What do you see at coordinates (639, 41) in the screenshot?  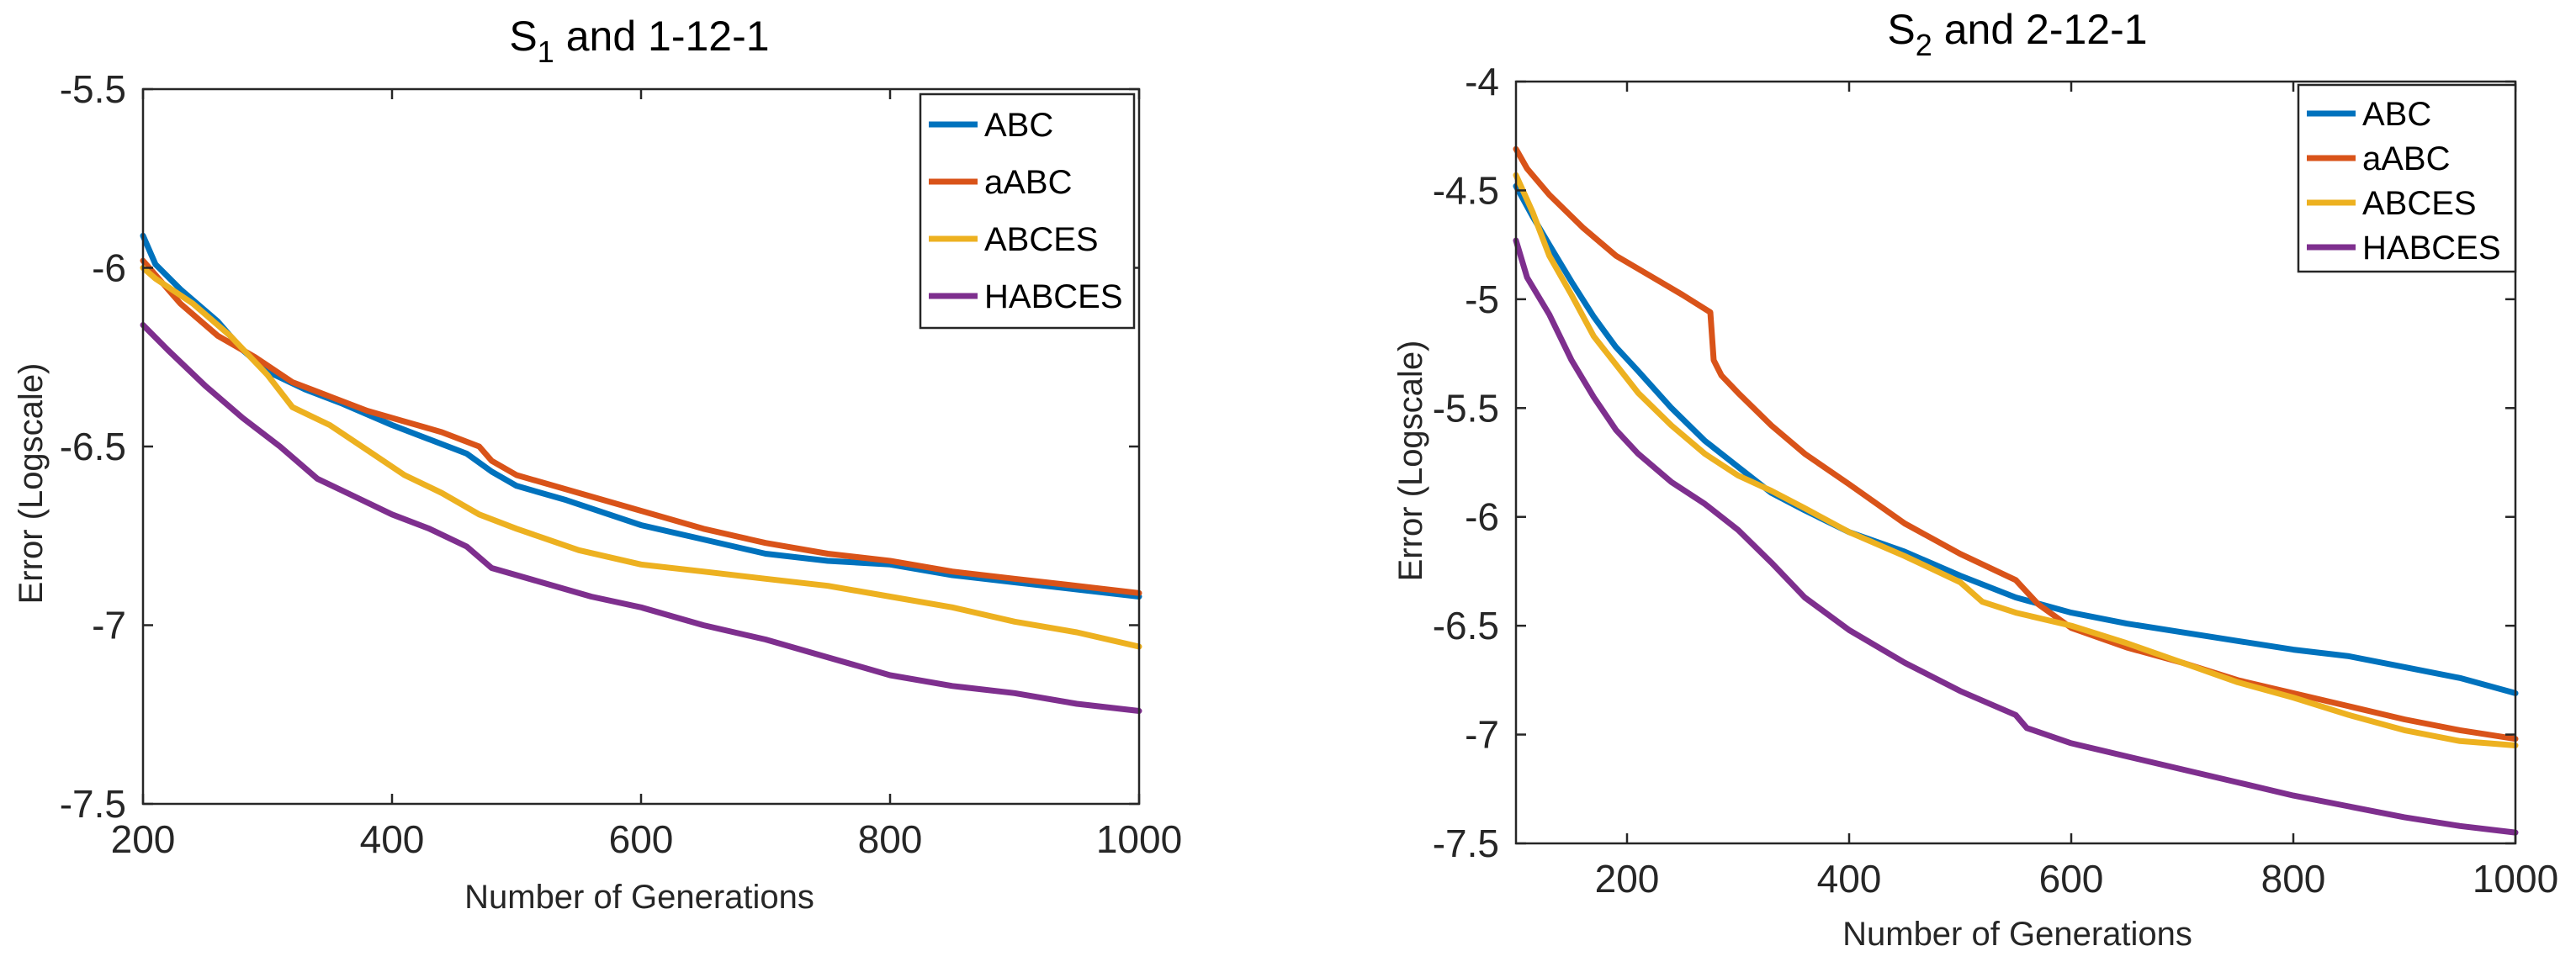 I see `chart-title: S1 and 1-12-1` at bounding box center [639, 41].